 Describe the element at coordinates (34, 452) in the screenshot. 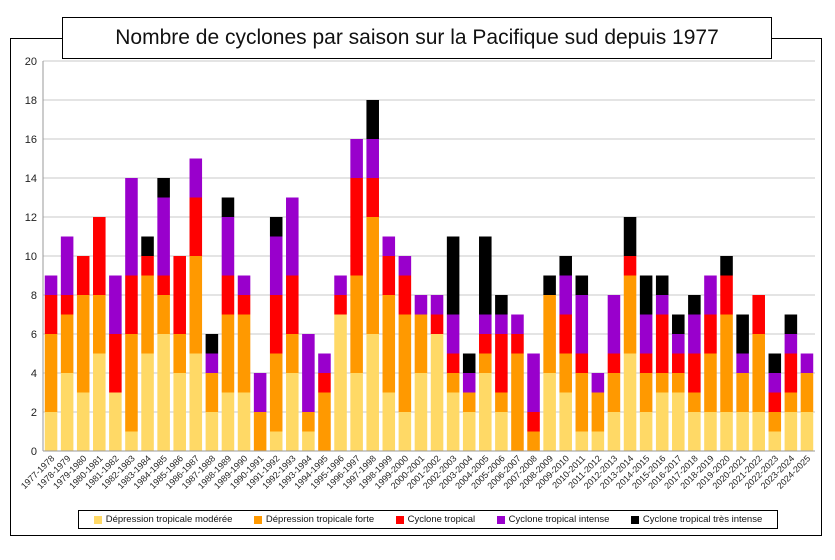

I see `y-tick-label: 0` at that location.